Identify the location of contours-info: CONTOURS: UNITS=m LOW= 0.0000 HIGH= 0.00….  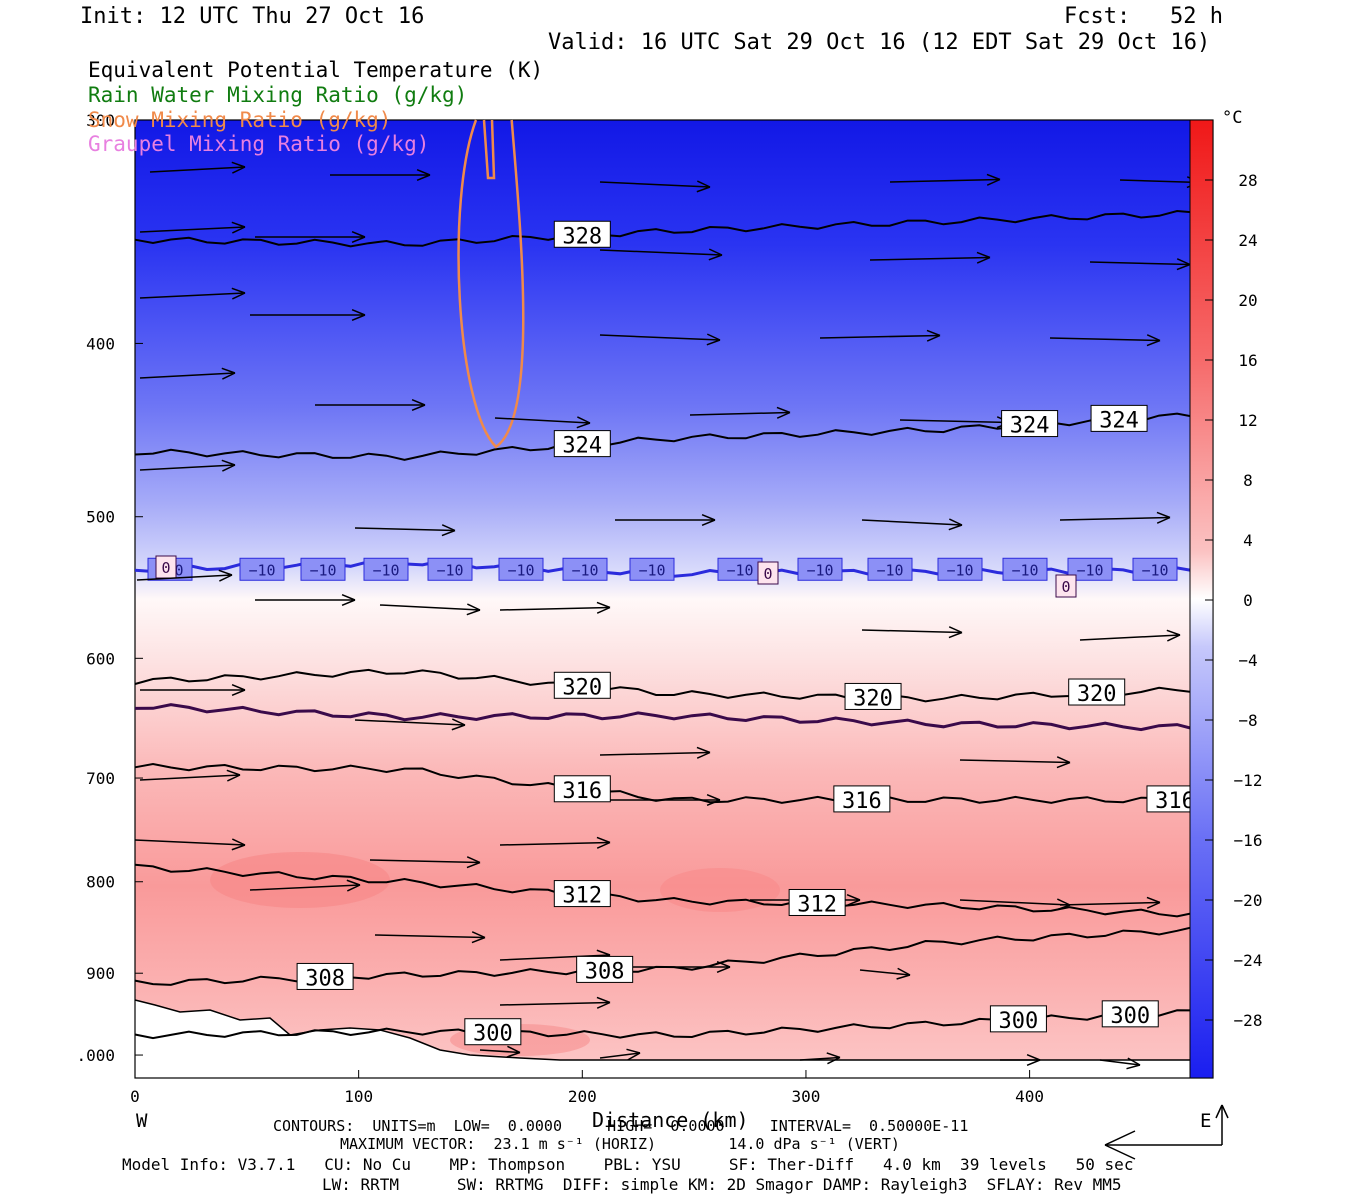
(621, 1126).